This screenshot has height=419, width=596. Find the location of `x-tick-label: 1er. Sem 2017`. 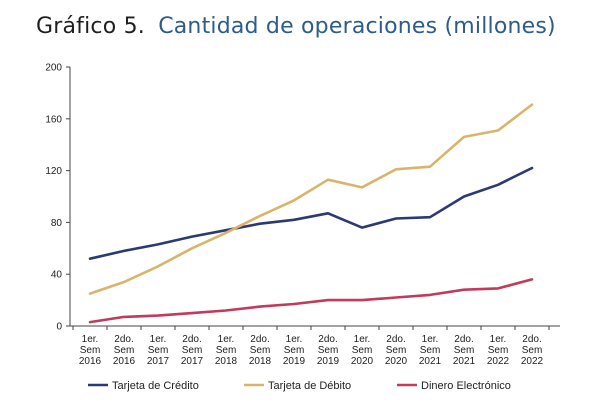

x-tick-label: 1er. Sem 2017 is located at coordinates (158, 350).